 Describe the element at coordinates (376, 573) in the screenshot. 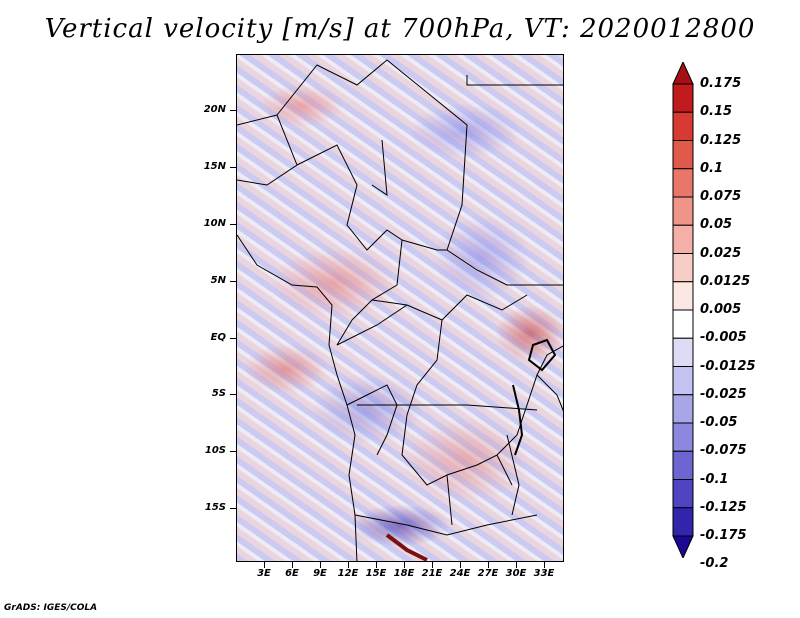

I see `lon-label-15e: 15E` at that location.